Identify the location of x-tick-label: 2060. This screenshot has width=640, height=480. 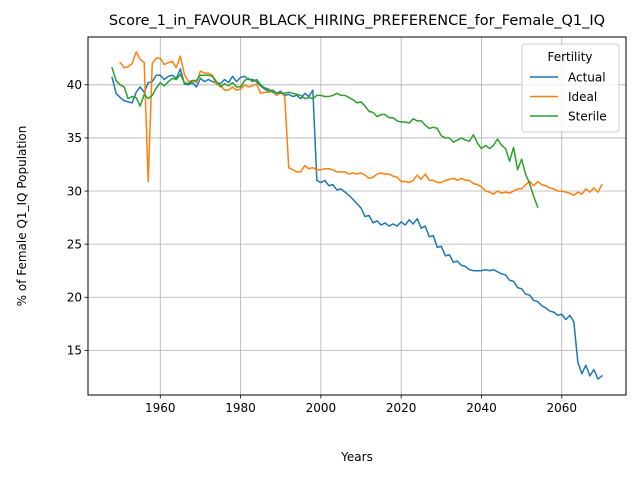
(561, 408).